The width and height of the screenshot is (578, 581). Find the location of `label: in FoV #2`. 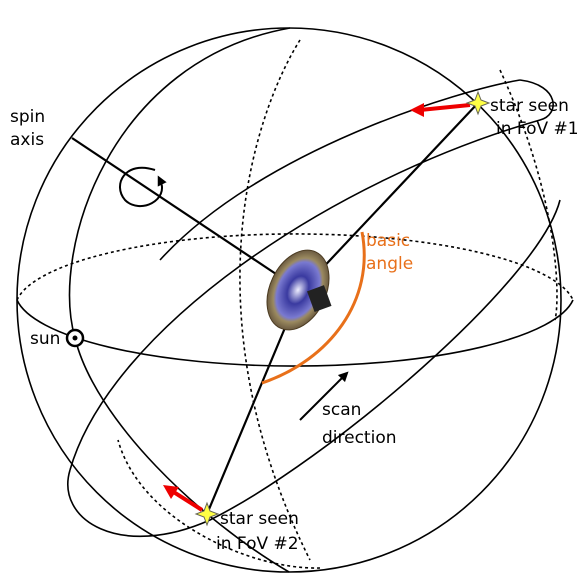

label: in FoV #2 is located at coordinates (257, 544).